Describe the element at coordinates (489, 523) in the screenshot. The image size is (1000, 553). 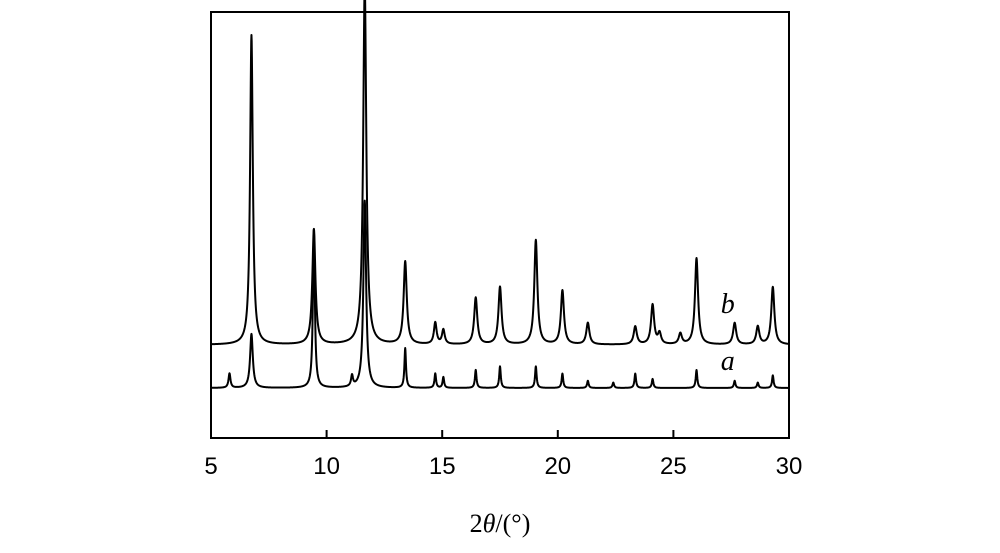
I see `x-axis-title-theta: θ` at that location.